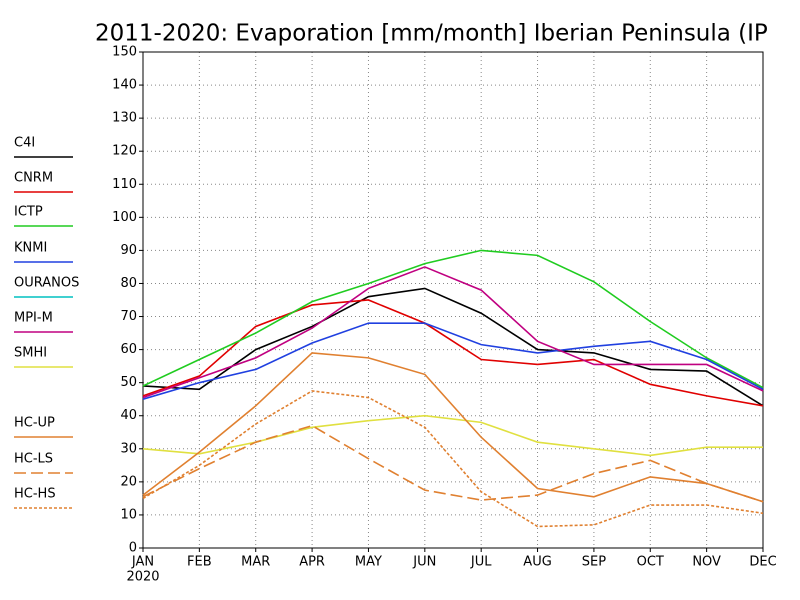 This screenshot has height=600, width=800. What do you see at coordinates (128, 514) in the screenshot?
I see `y-tick-label: 10` at bounding box center [128, 514].